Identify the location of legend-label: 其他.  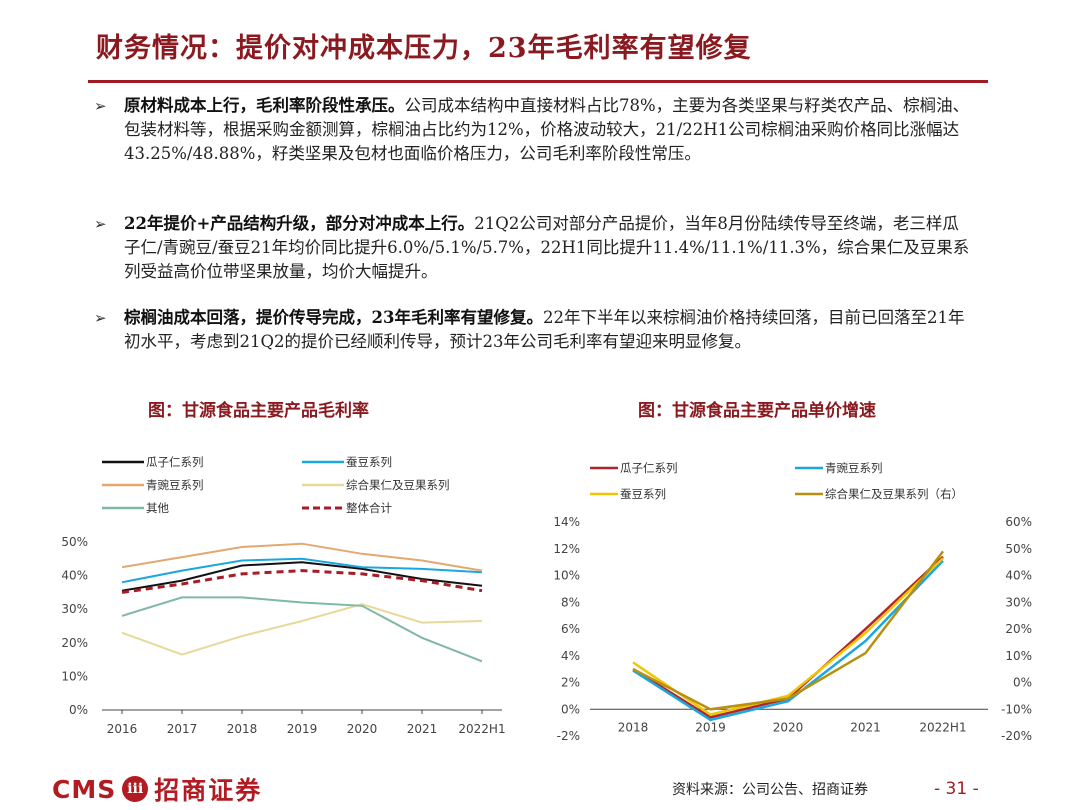
(157, 508).